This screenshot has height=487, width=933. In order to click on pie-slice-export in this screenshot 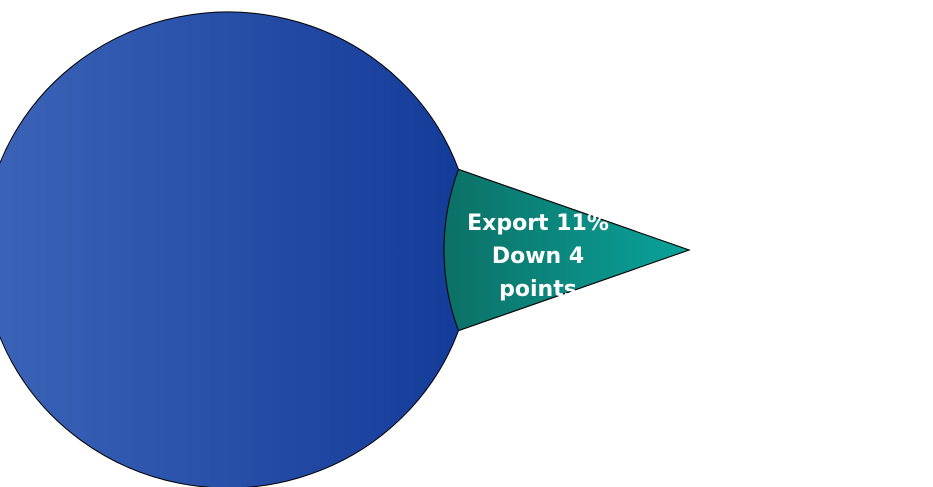, I will do `click(567, 250)`.